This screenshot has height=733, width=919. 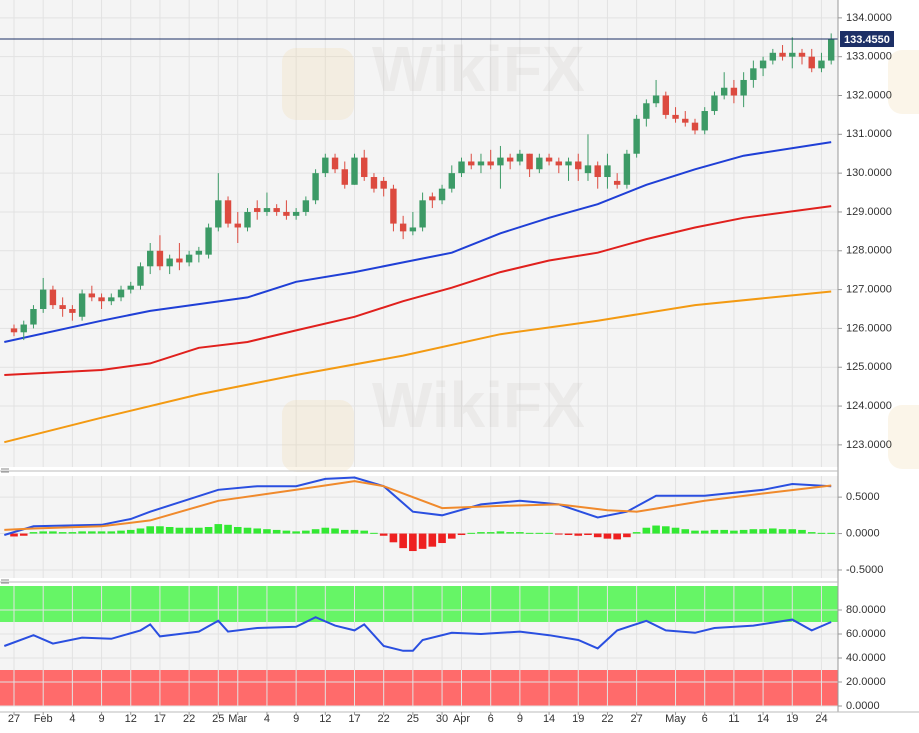 What do you see at coordinates (218, 719) in the screenshot?
I see `x-tick-label: 25` at bounding box center [218, 719].